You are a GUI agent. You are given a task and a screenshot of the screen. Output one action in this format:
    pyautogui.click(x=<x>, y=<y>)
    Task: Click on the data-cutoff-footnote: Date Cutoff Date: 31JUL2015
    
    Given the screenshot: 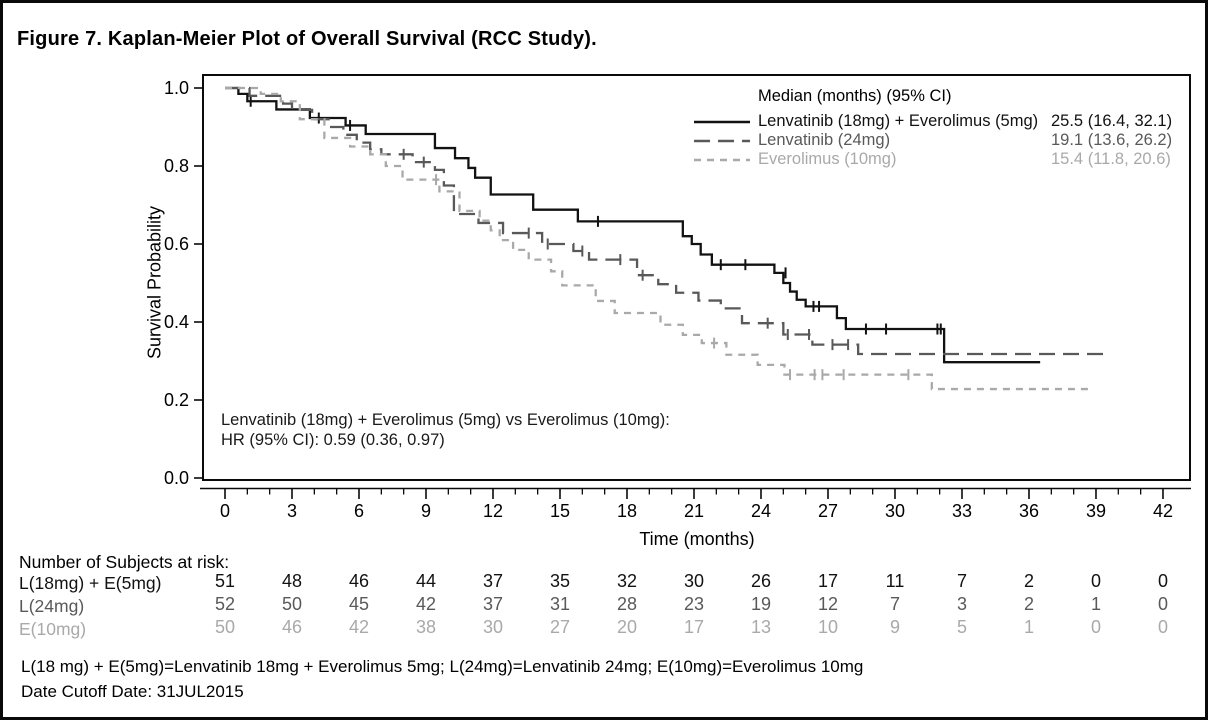 What is the action you would take?
    pyautogui.click(x=132, y=691)
    